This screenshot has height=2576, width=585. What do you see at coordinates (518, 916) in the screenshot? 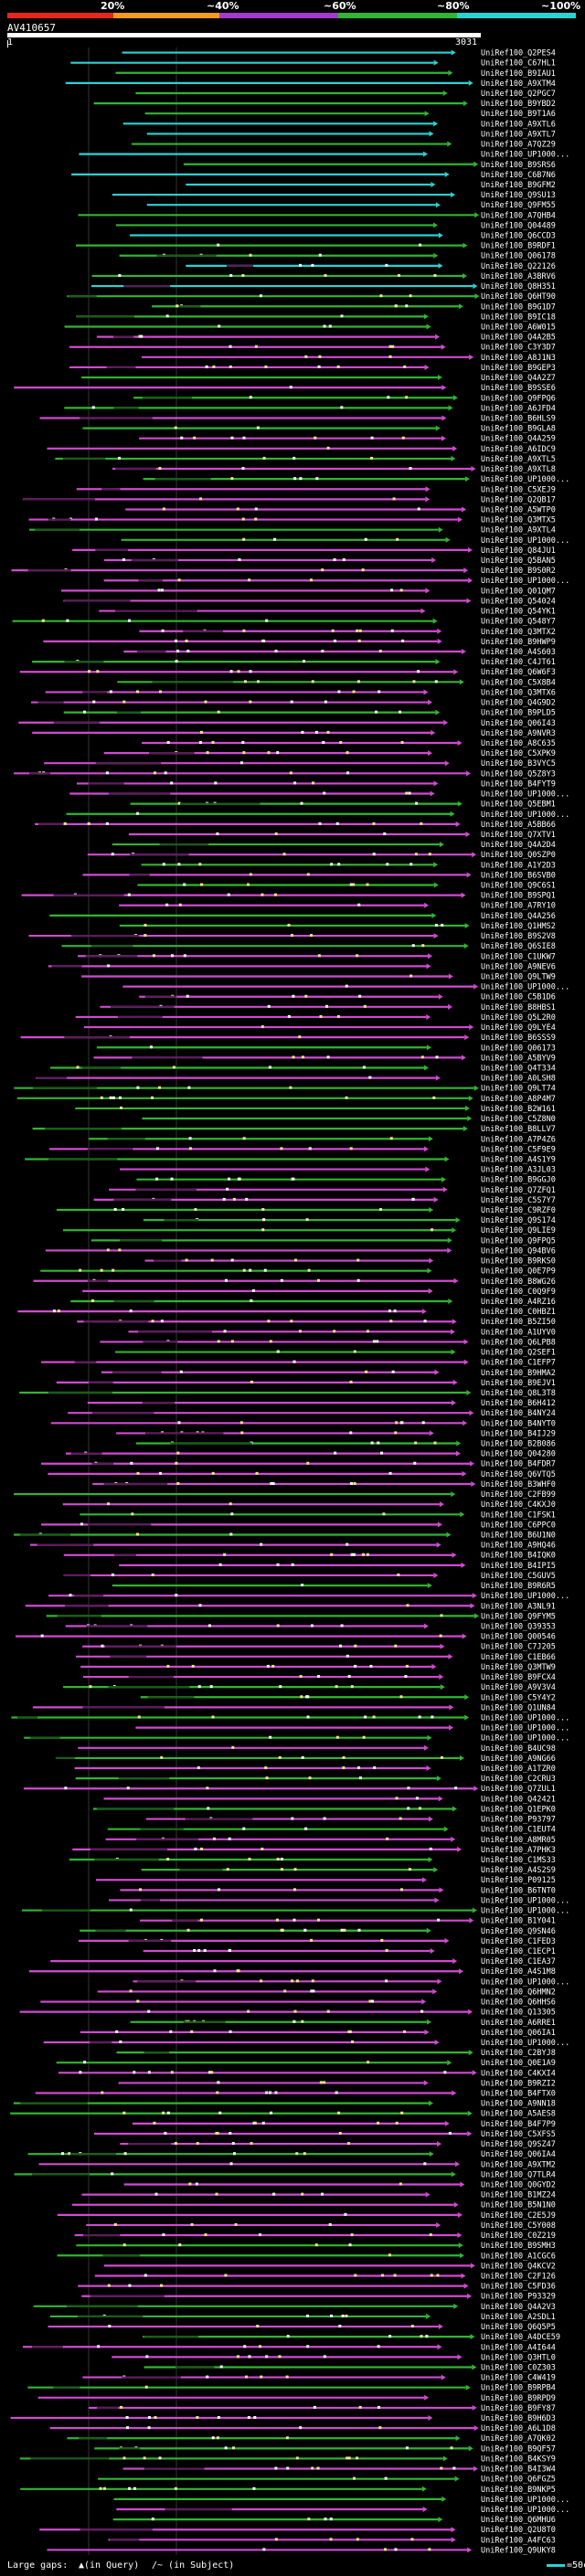
I see `hit-label: UniRef100_Q4A256` at bounding box center [518, 916].